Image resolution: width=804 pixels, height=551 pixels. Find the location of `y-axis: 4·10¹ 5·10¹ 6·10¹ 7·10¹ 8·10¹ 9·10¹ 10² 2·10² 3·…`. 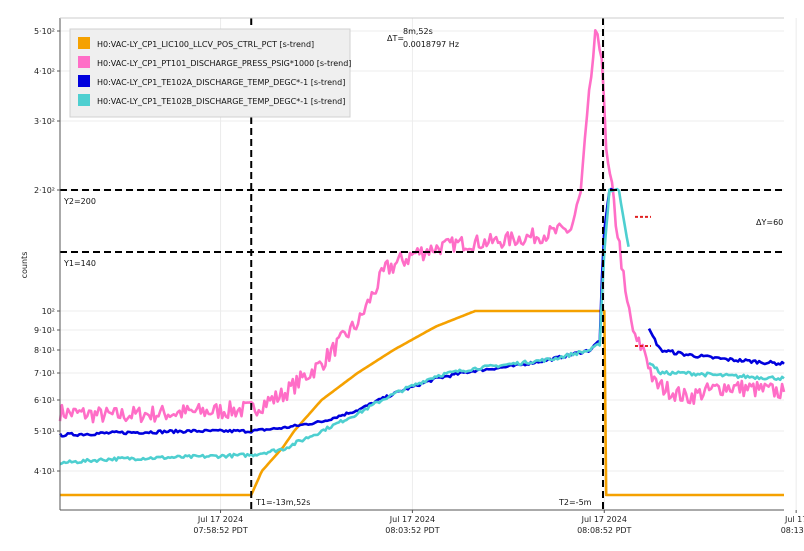

y-axis: 4·10¹ 5·10¹ 6·10¹ 7·10¹ 8·10¹ 9·10¹ 10² 2·10² 3·… is located at coordinates (47, 251).